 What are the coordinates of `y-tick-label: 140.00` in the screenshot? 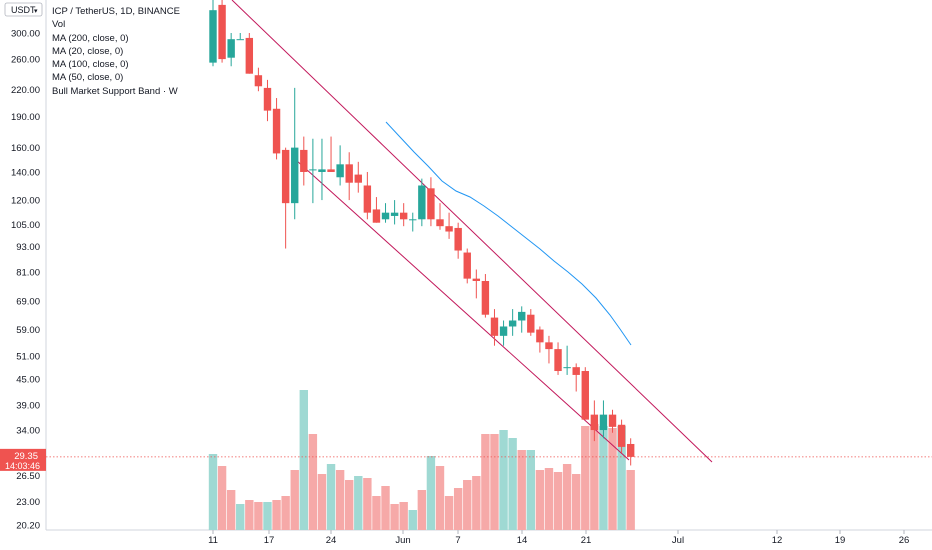 It's located at (25, 172).